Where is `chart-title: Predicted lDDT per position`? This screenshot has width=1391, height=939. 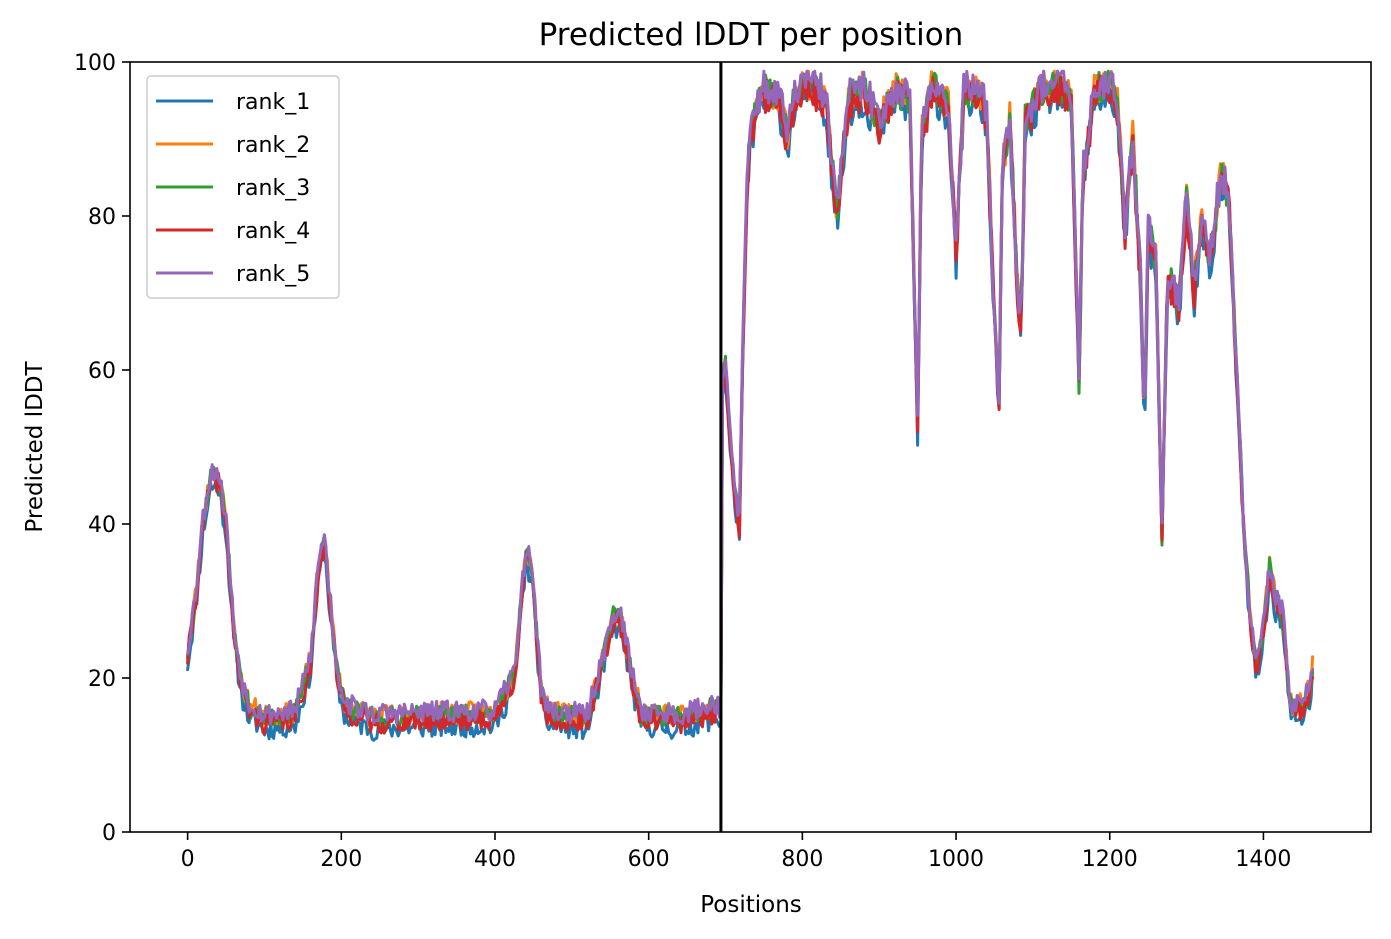 chart-title: Predicted lDDT per position is located at coordinates (751, 35).